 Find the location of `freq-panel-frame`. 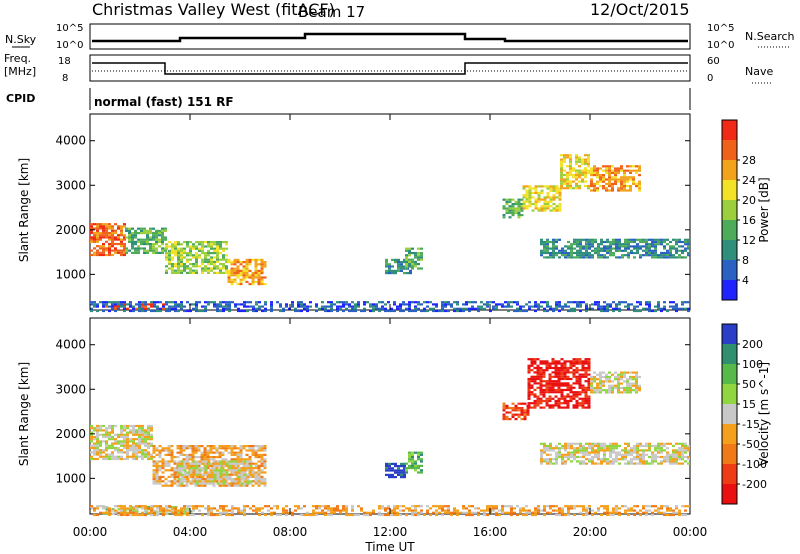

freq-panel-frame is located at coordinates (390, 68).